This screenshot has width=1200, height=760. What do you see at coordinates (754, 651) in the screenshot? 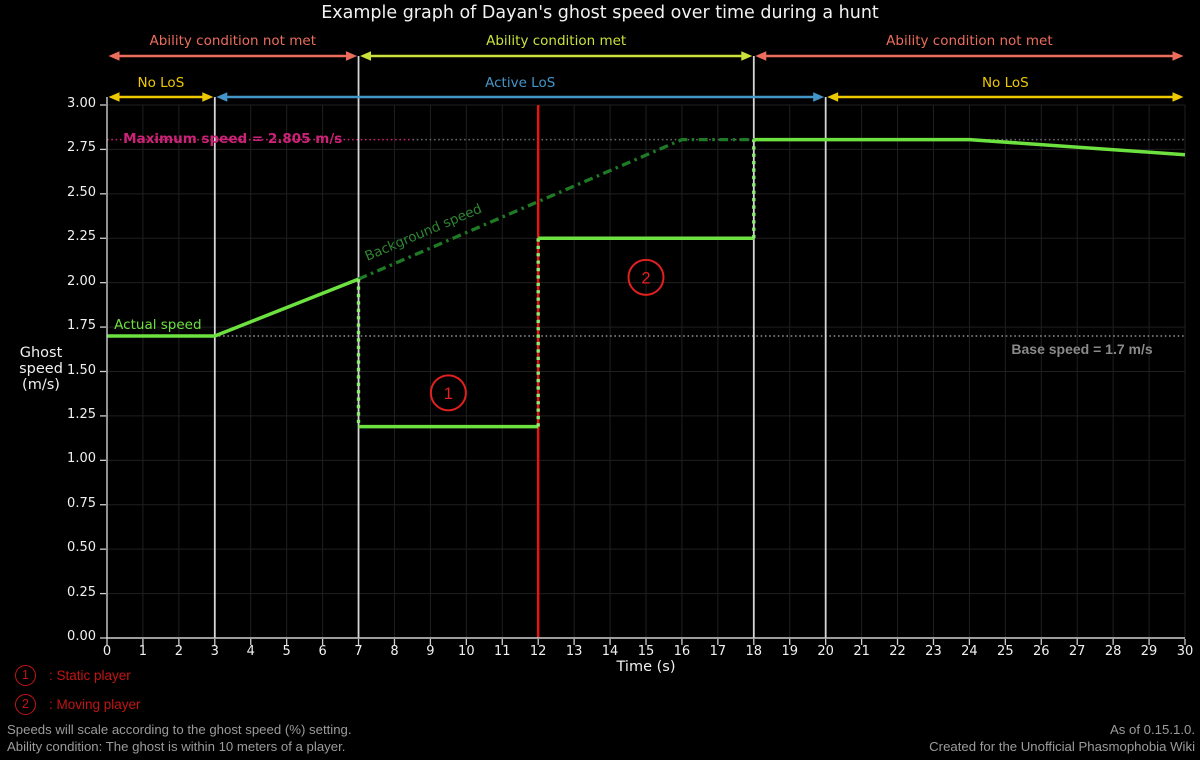
I see `x-tick-label: 18` at bounding box center [754, 651].